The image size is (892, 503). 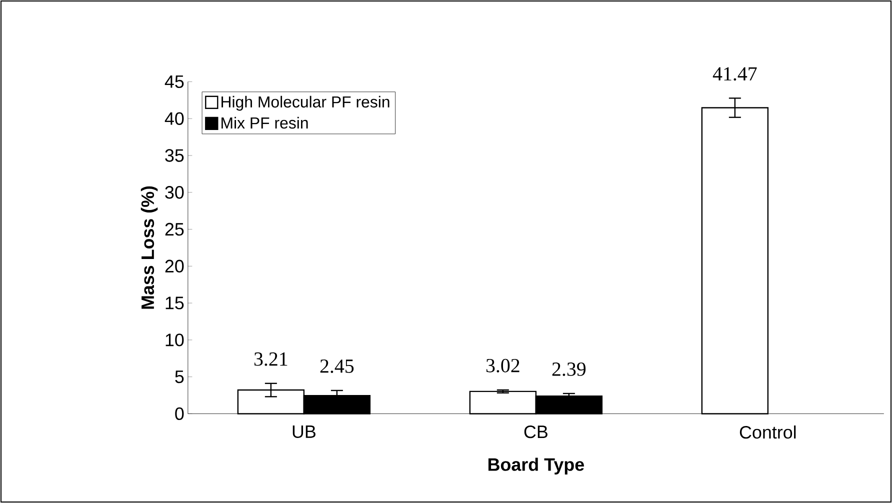 I want to click on y-tick-label: 5, so click(x=179, y=377).